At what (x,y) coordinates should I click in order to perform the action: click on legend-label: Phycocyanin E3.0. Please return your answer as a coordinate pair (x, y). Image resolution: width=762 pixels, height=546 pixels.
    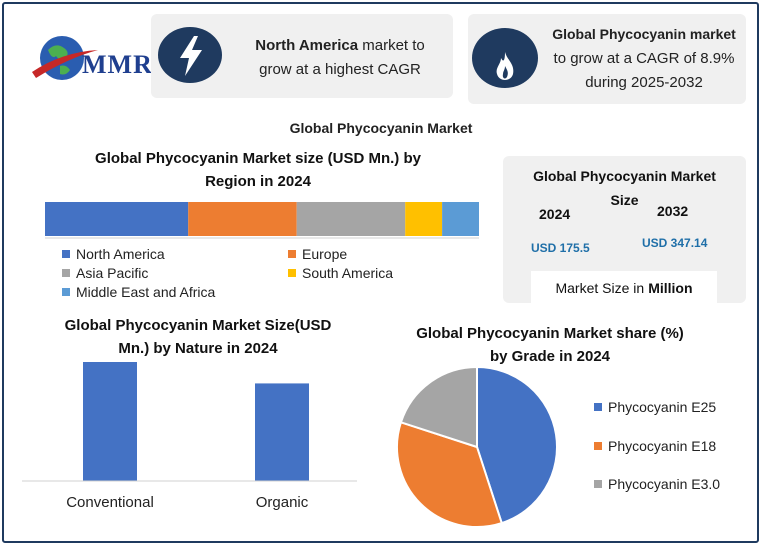
    Looking at the image, I should click on (664, 484).